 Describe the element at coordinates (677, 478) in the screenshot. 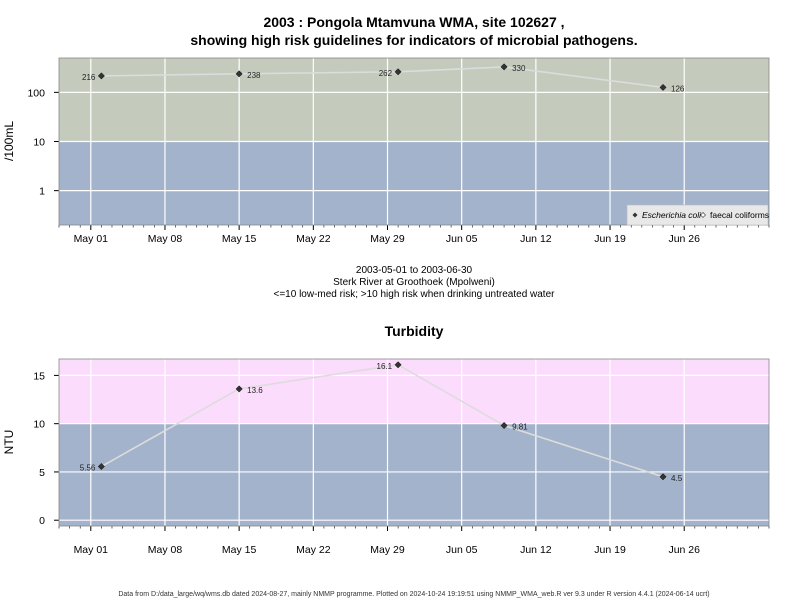

I see `data-value-label: 4.5` at that location.